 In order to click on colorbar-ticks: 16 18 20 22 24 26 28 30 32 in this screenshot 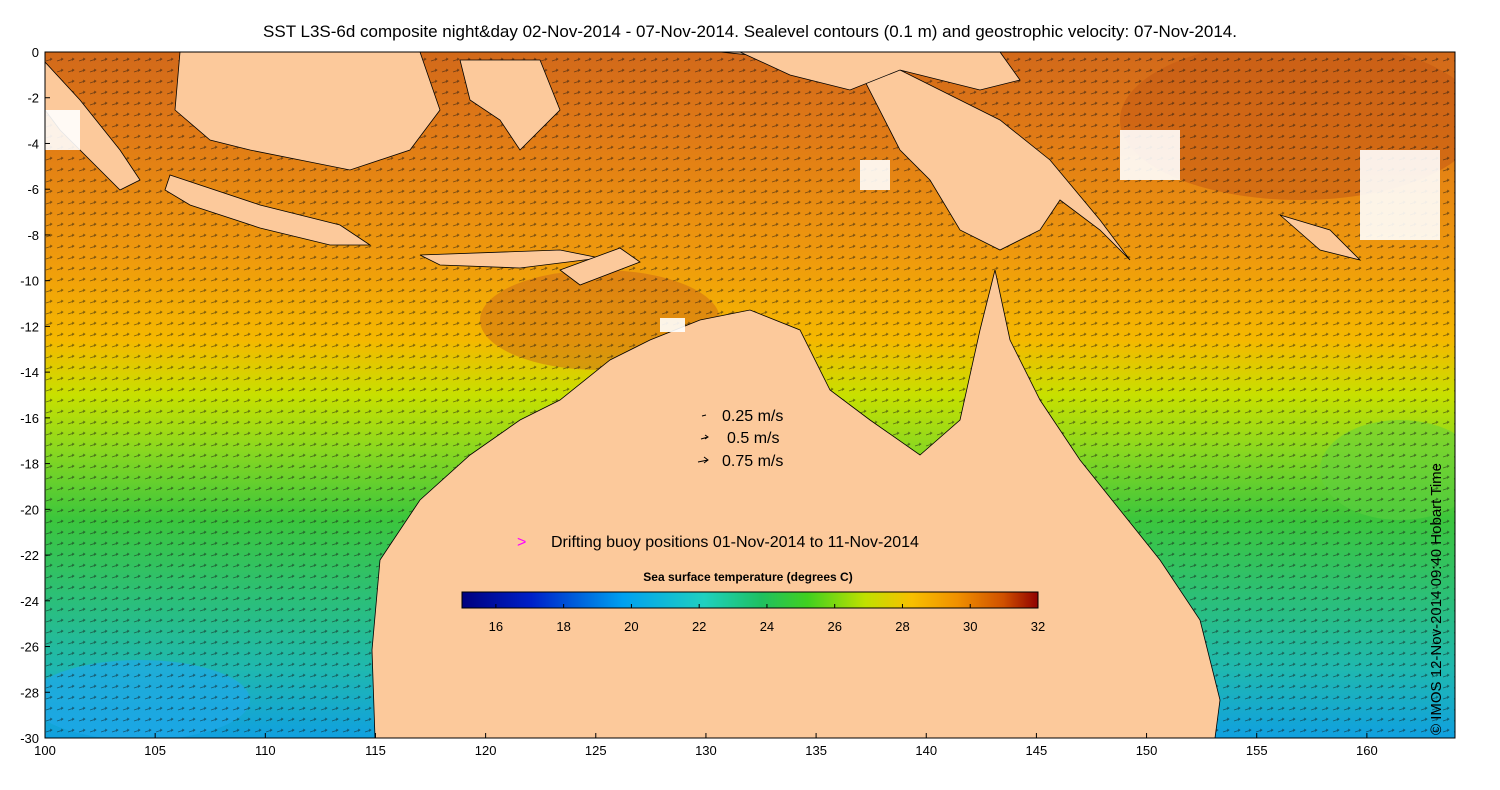, I will do `click(767, 619)`.